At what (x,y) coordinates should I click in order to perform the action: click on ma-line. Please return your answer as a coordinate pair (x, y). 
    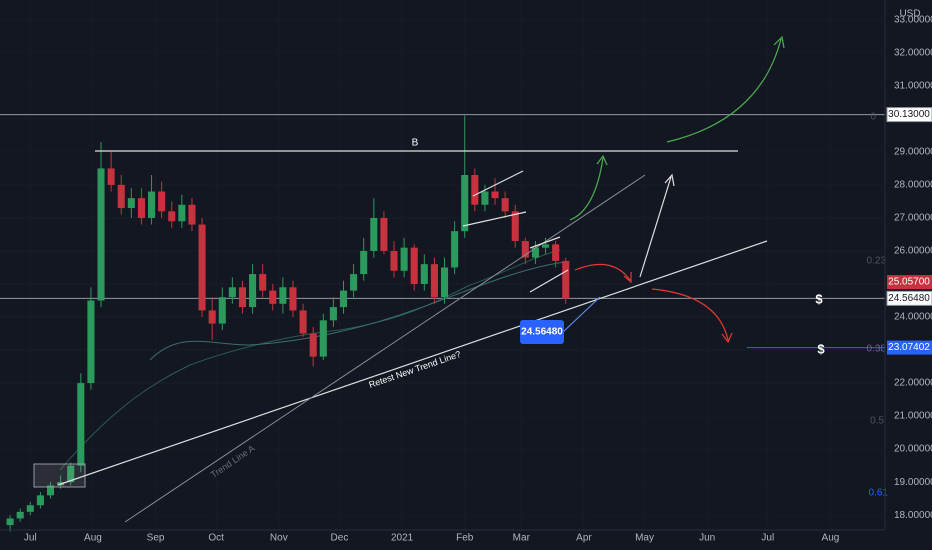
    Looking at the image, I should click on (357, 311).